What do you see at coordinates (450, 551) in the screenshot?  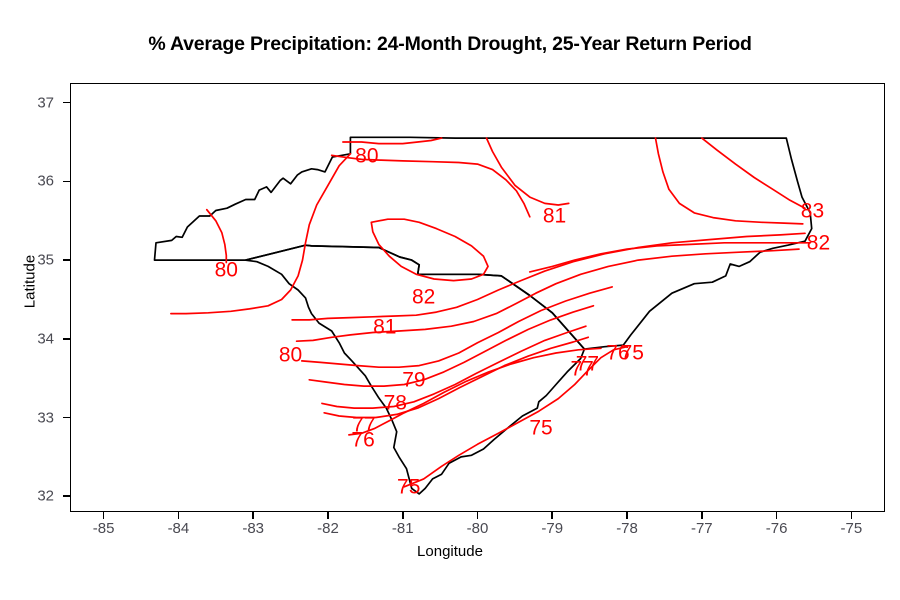 I see `x-axis-title: Longitude` at bounding box center [450, 551].